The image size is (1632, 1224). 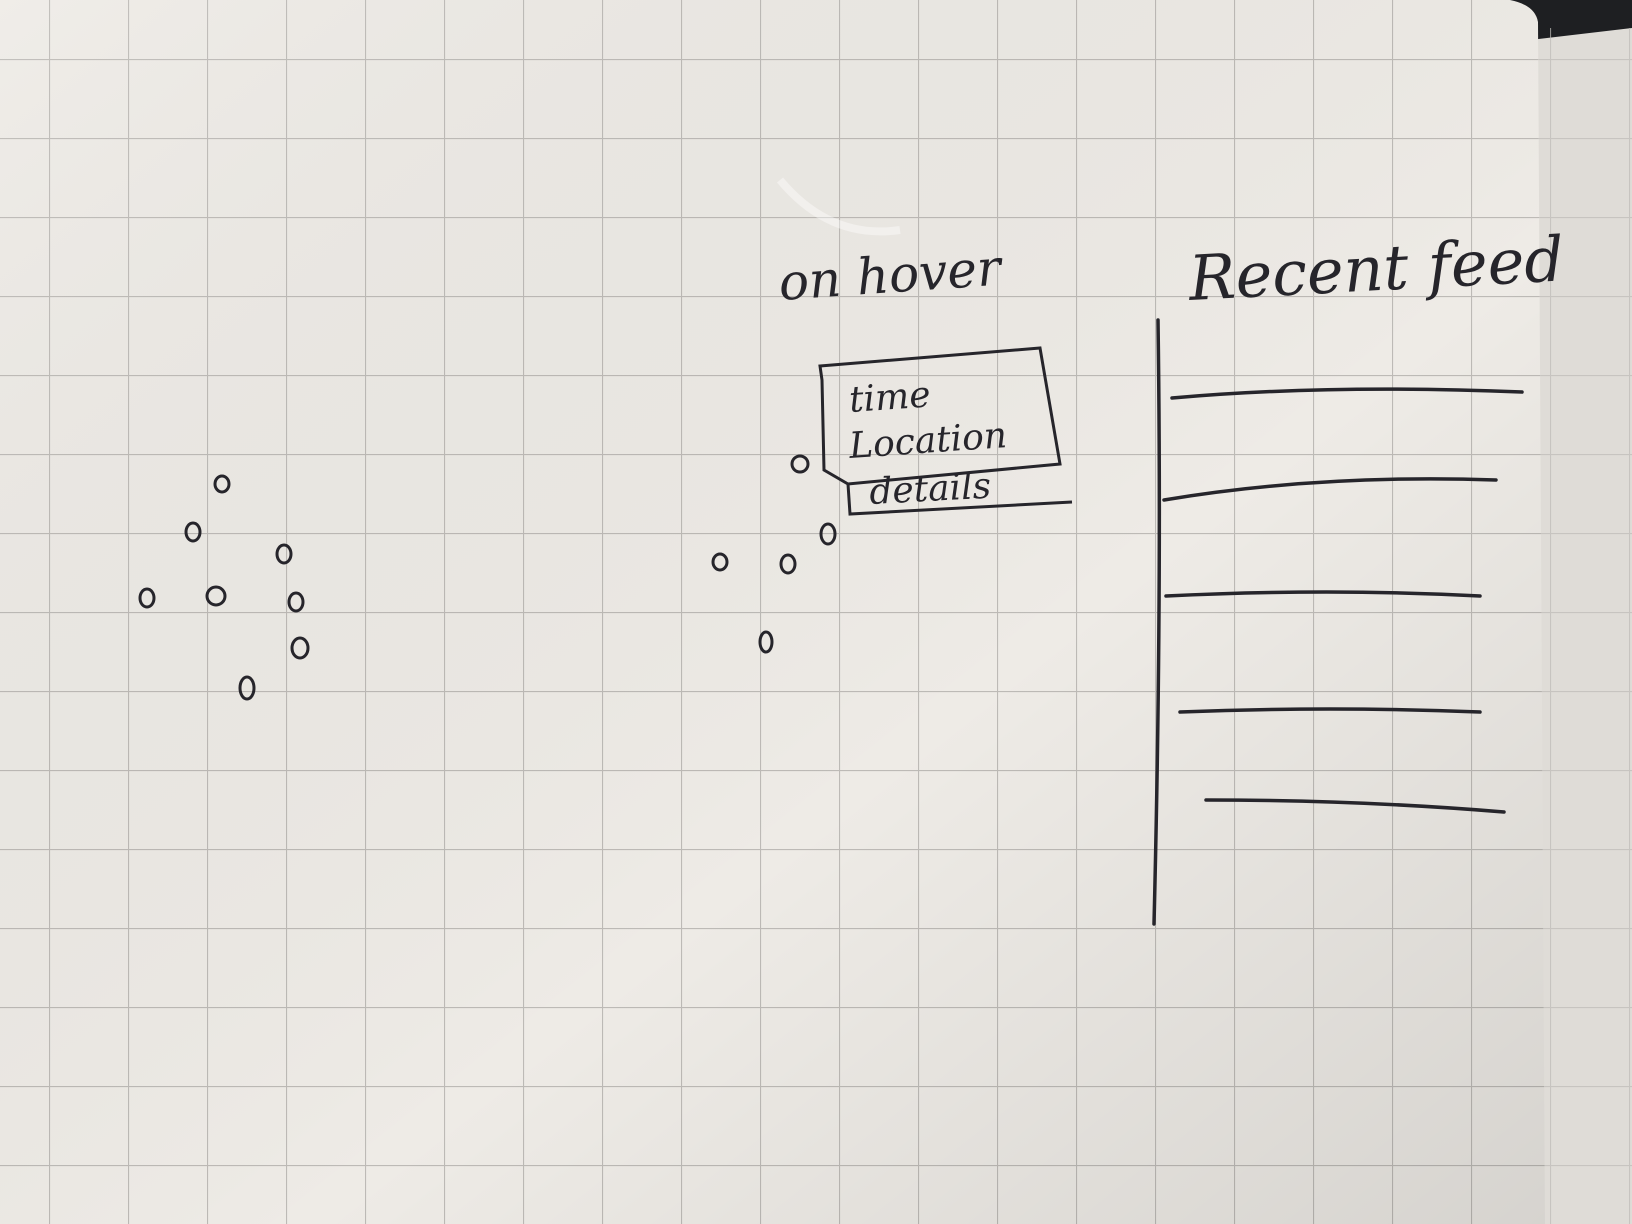 I want to click on recent-feed-panel, so click(x=1338, y=622).